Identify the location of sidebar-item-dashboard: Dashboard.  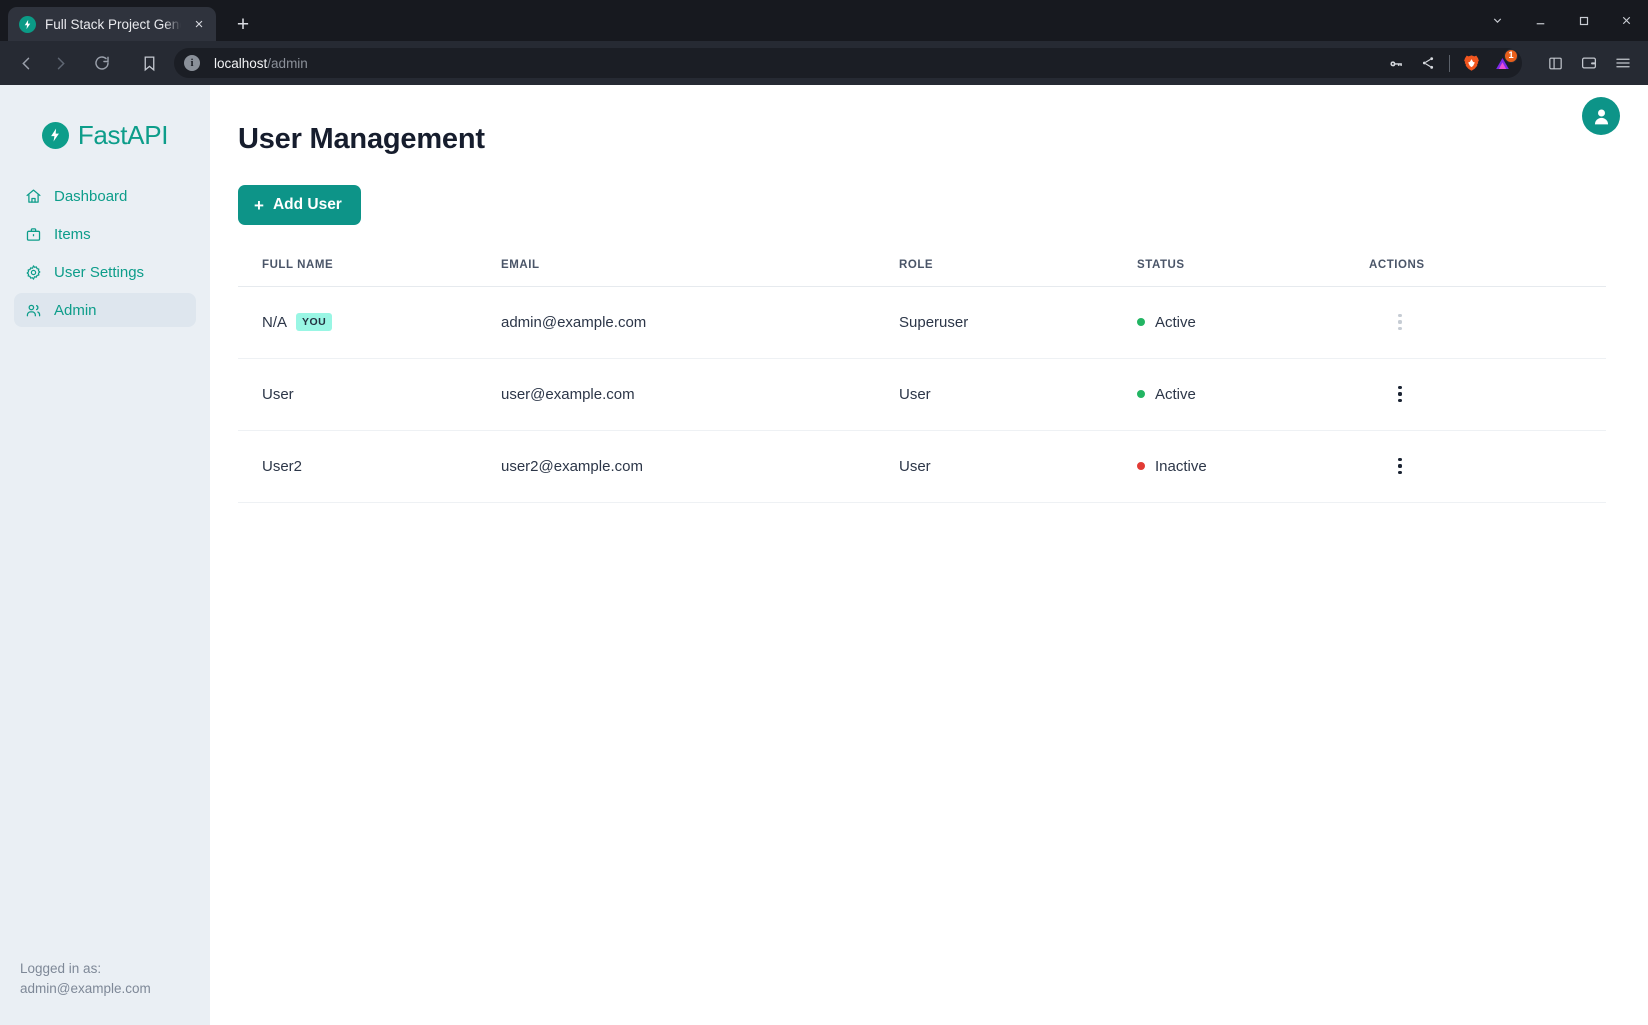
(105, 196).